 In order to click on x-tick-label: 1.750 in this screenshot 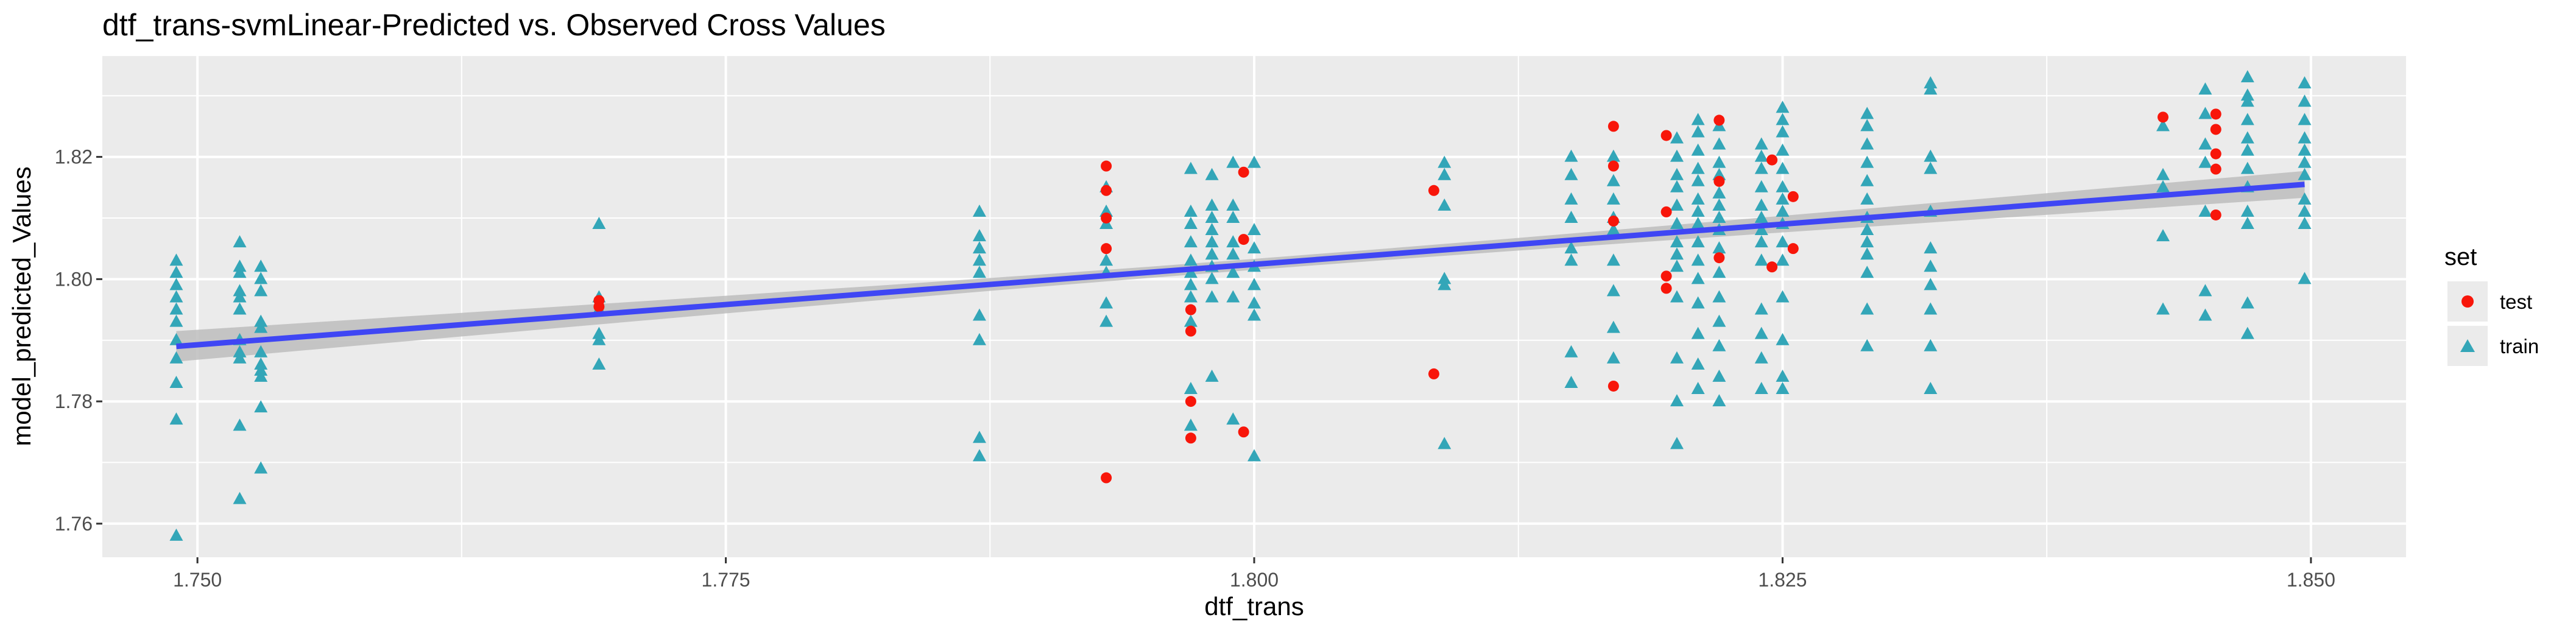, I will do `click(197, 580)`.